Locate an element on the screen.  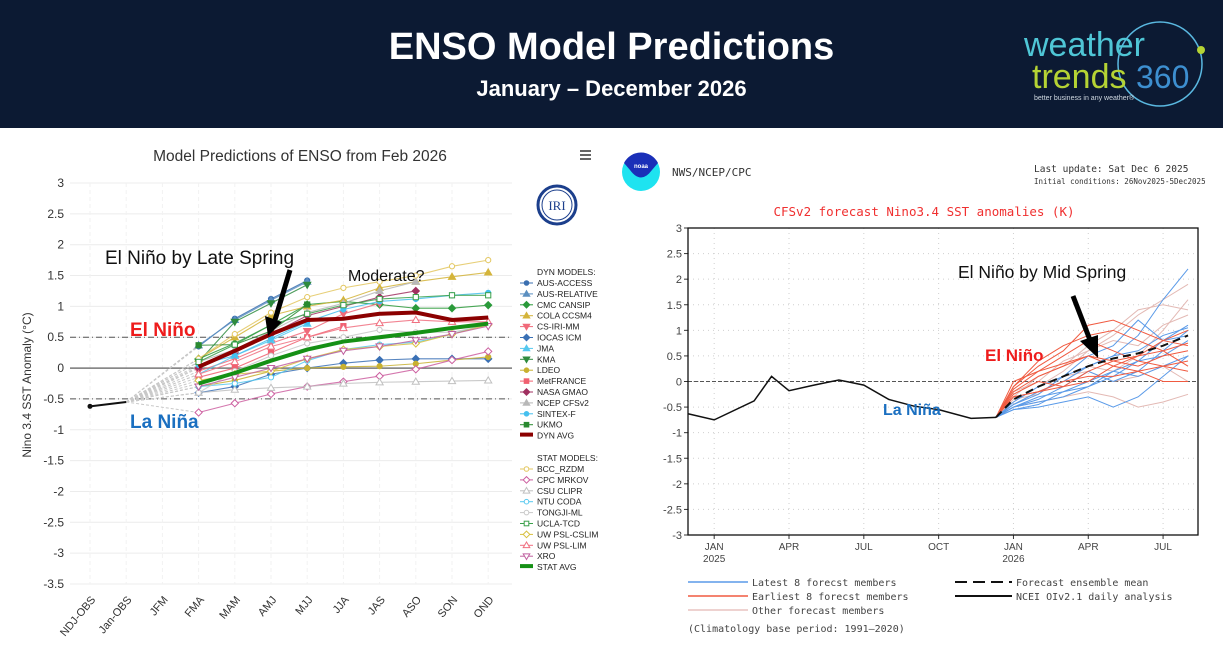
legend-label: KMA is located at coordinates (546, 359).